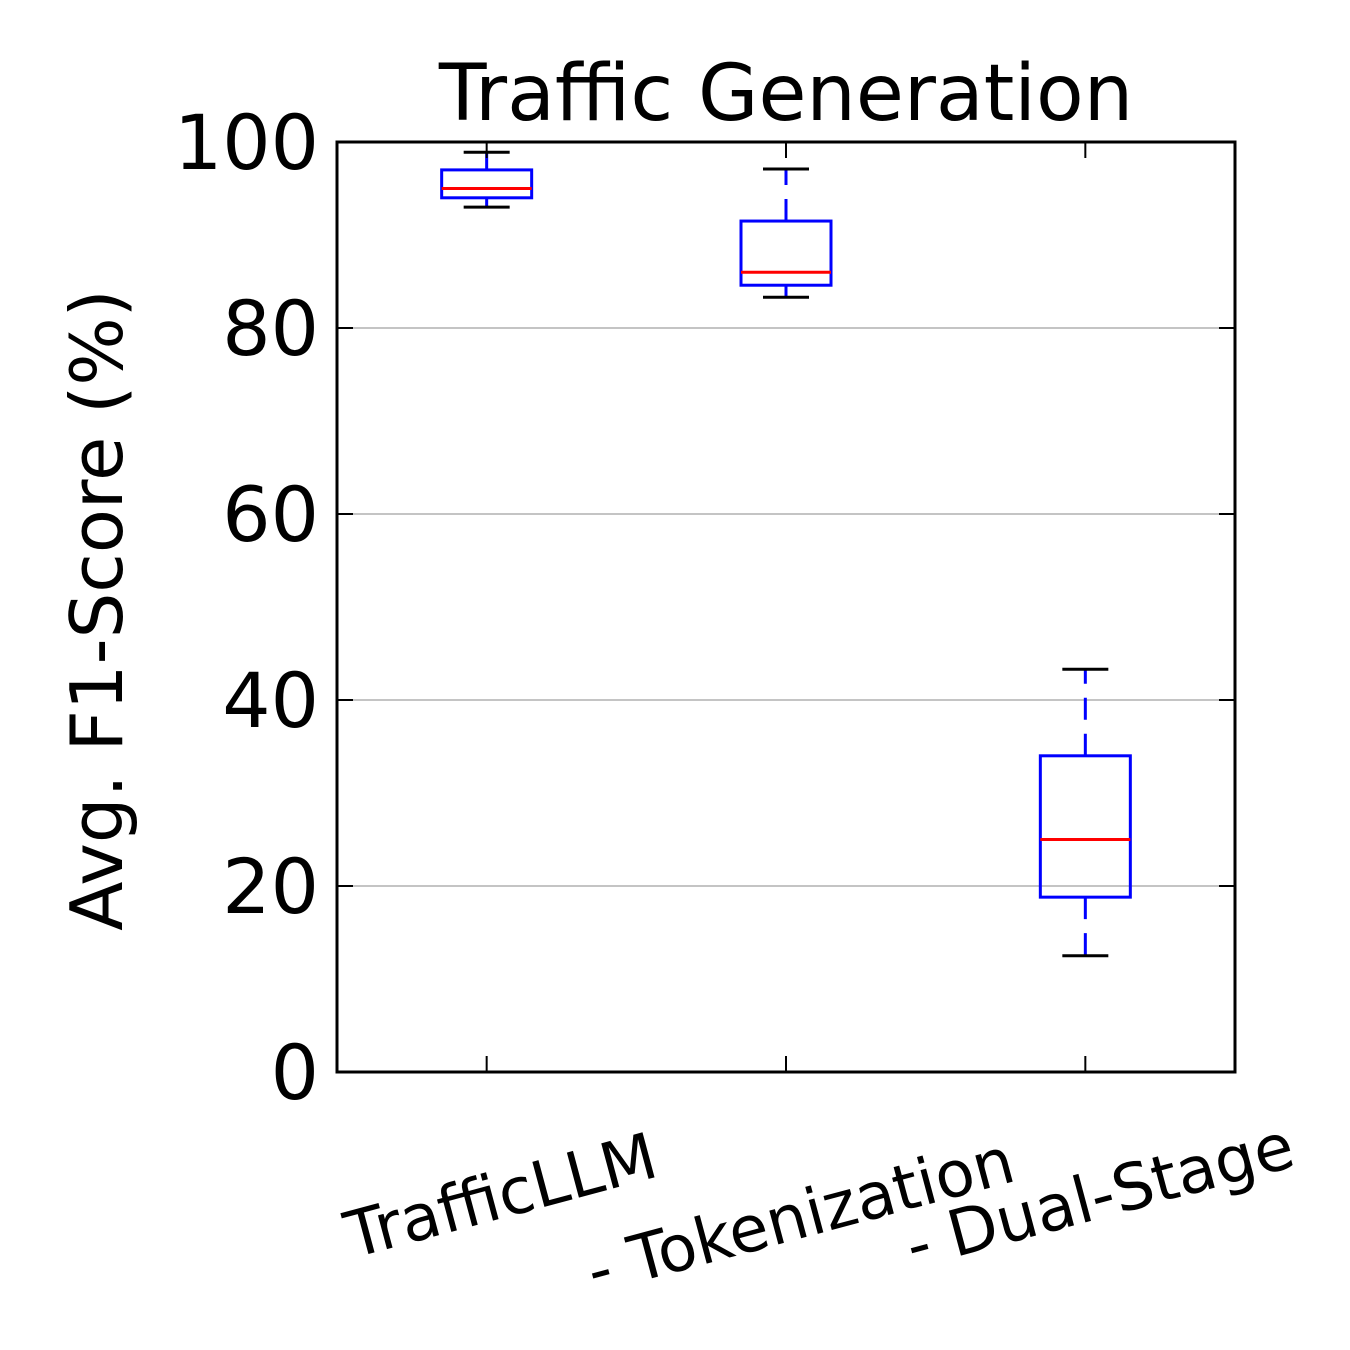  What do you see at coordinates (270, 700) in the screenshot?
I see `y-tick-label-40: 40` at bounding box center [270, 700].